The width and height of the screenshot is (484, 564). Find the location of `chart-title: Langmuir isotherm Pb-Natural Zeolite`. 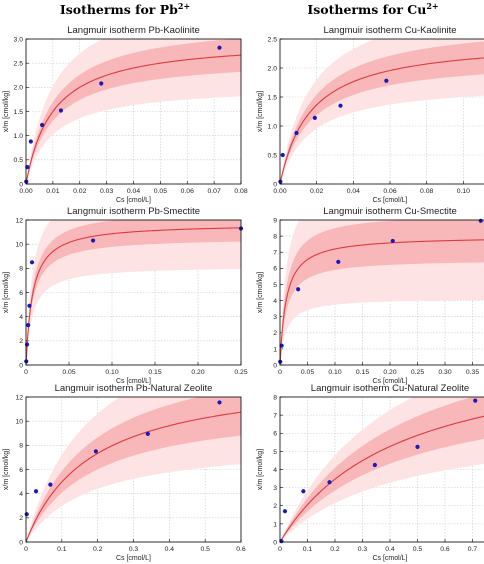

chart-title: Langmuir isotherm Pb-Natural Zeolite is located at coordinates (134, 388).